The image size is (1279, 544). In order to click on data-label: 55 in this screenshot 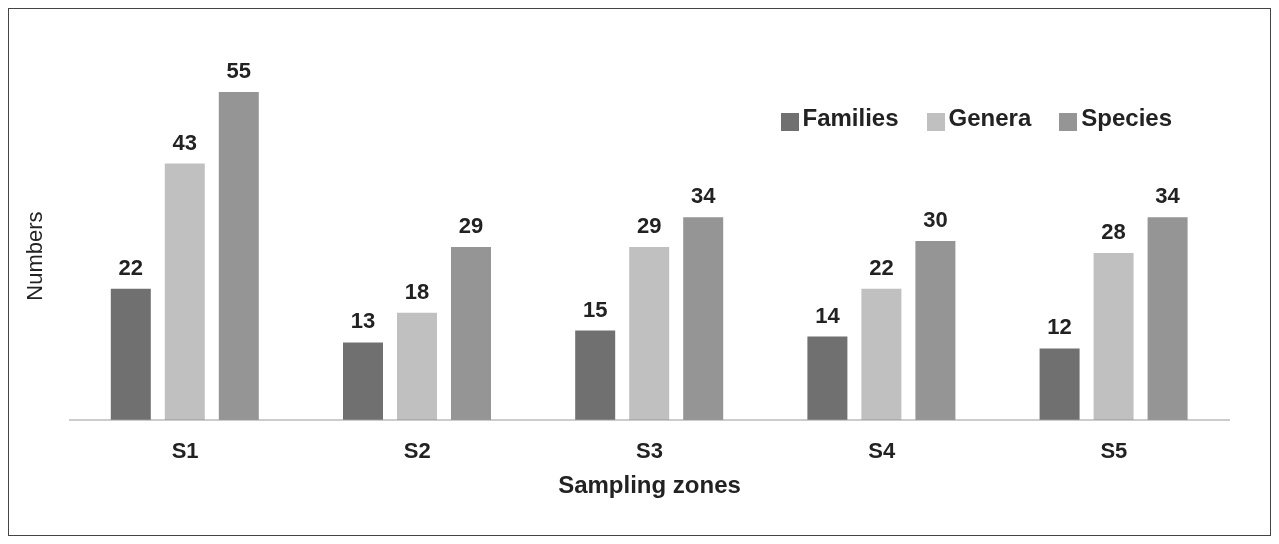, I will do `click(239, 70)`.